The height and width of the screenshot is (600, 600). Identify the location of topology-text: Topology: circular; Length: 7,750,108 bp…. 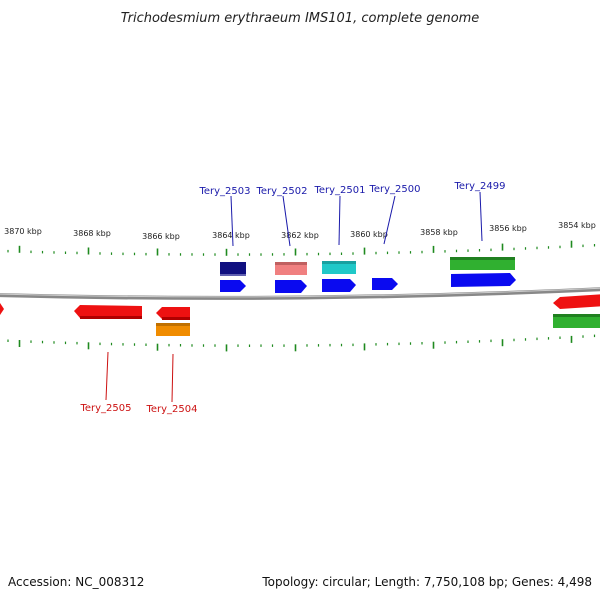
(426, 582).